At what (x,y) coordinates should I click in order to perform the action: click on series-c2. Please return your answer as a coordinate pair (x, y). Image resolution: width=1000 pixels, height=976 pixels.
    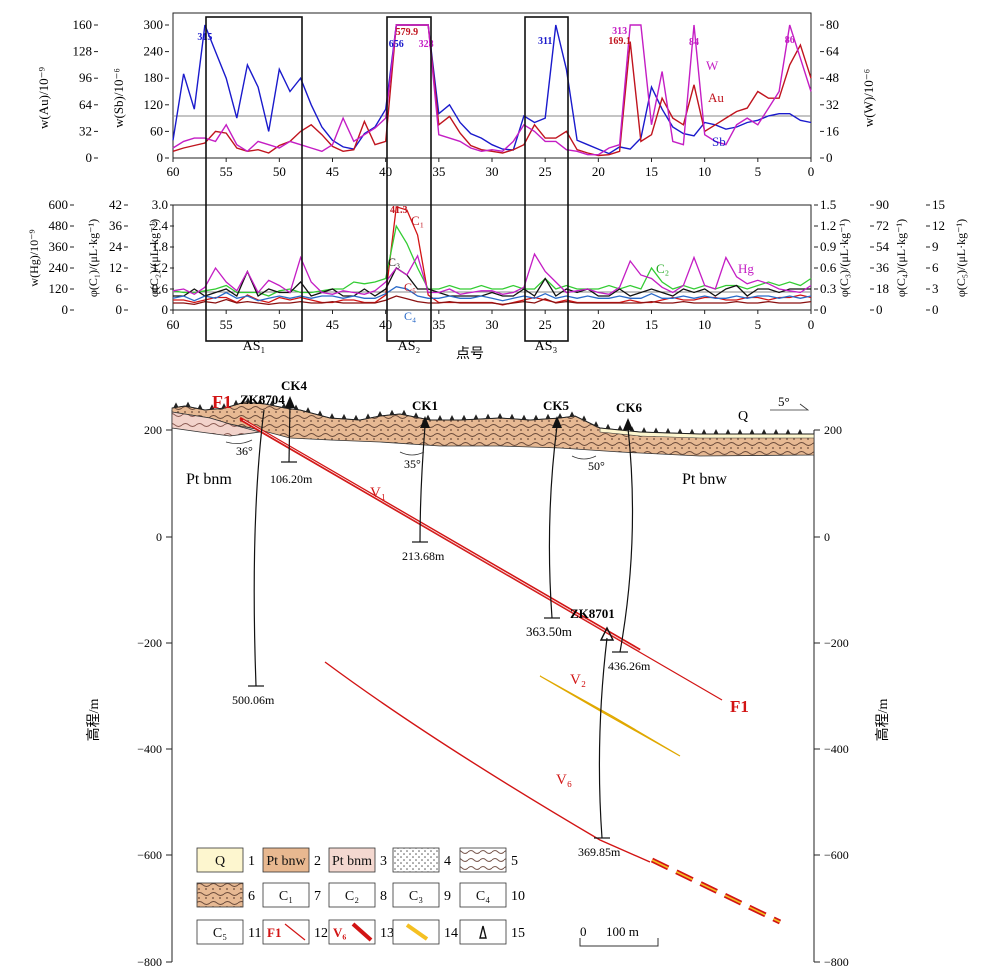
    Looking at the image, I should click on (492, 260).